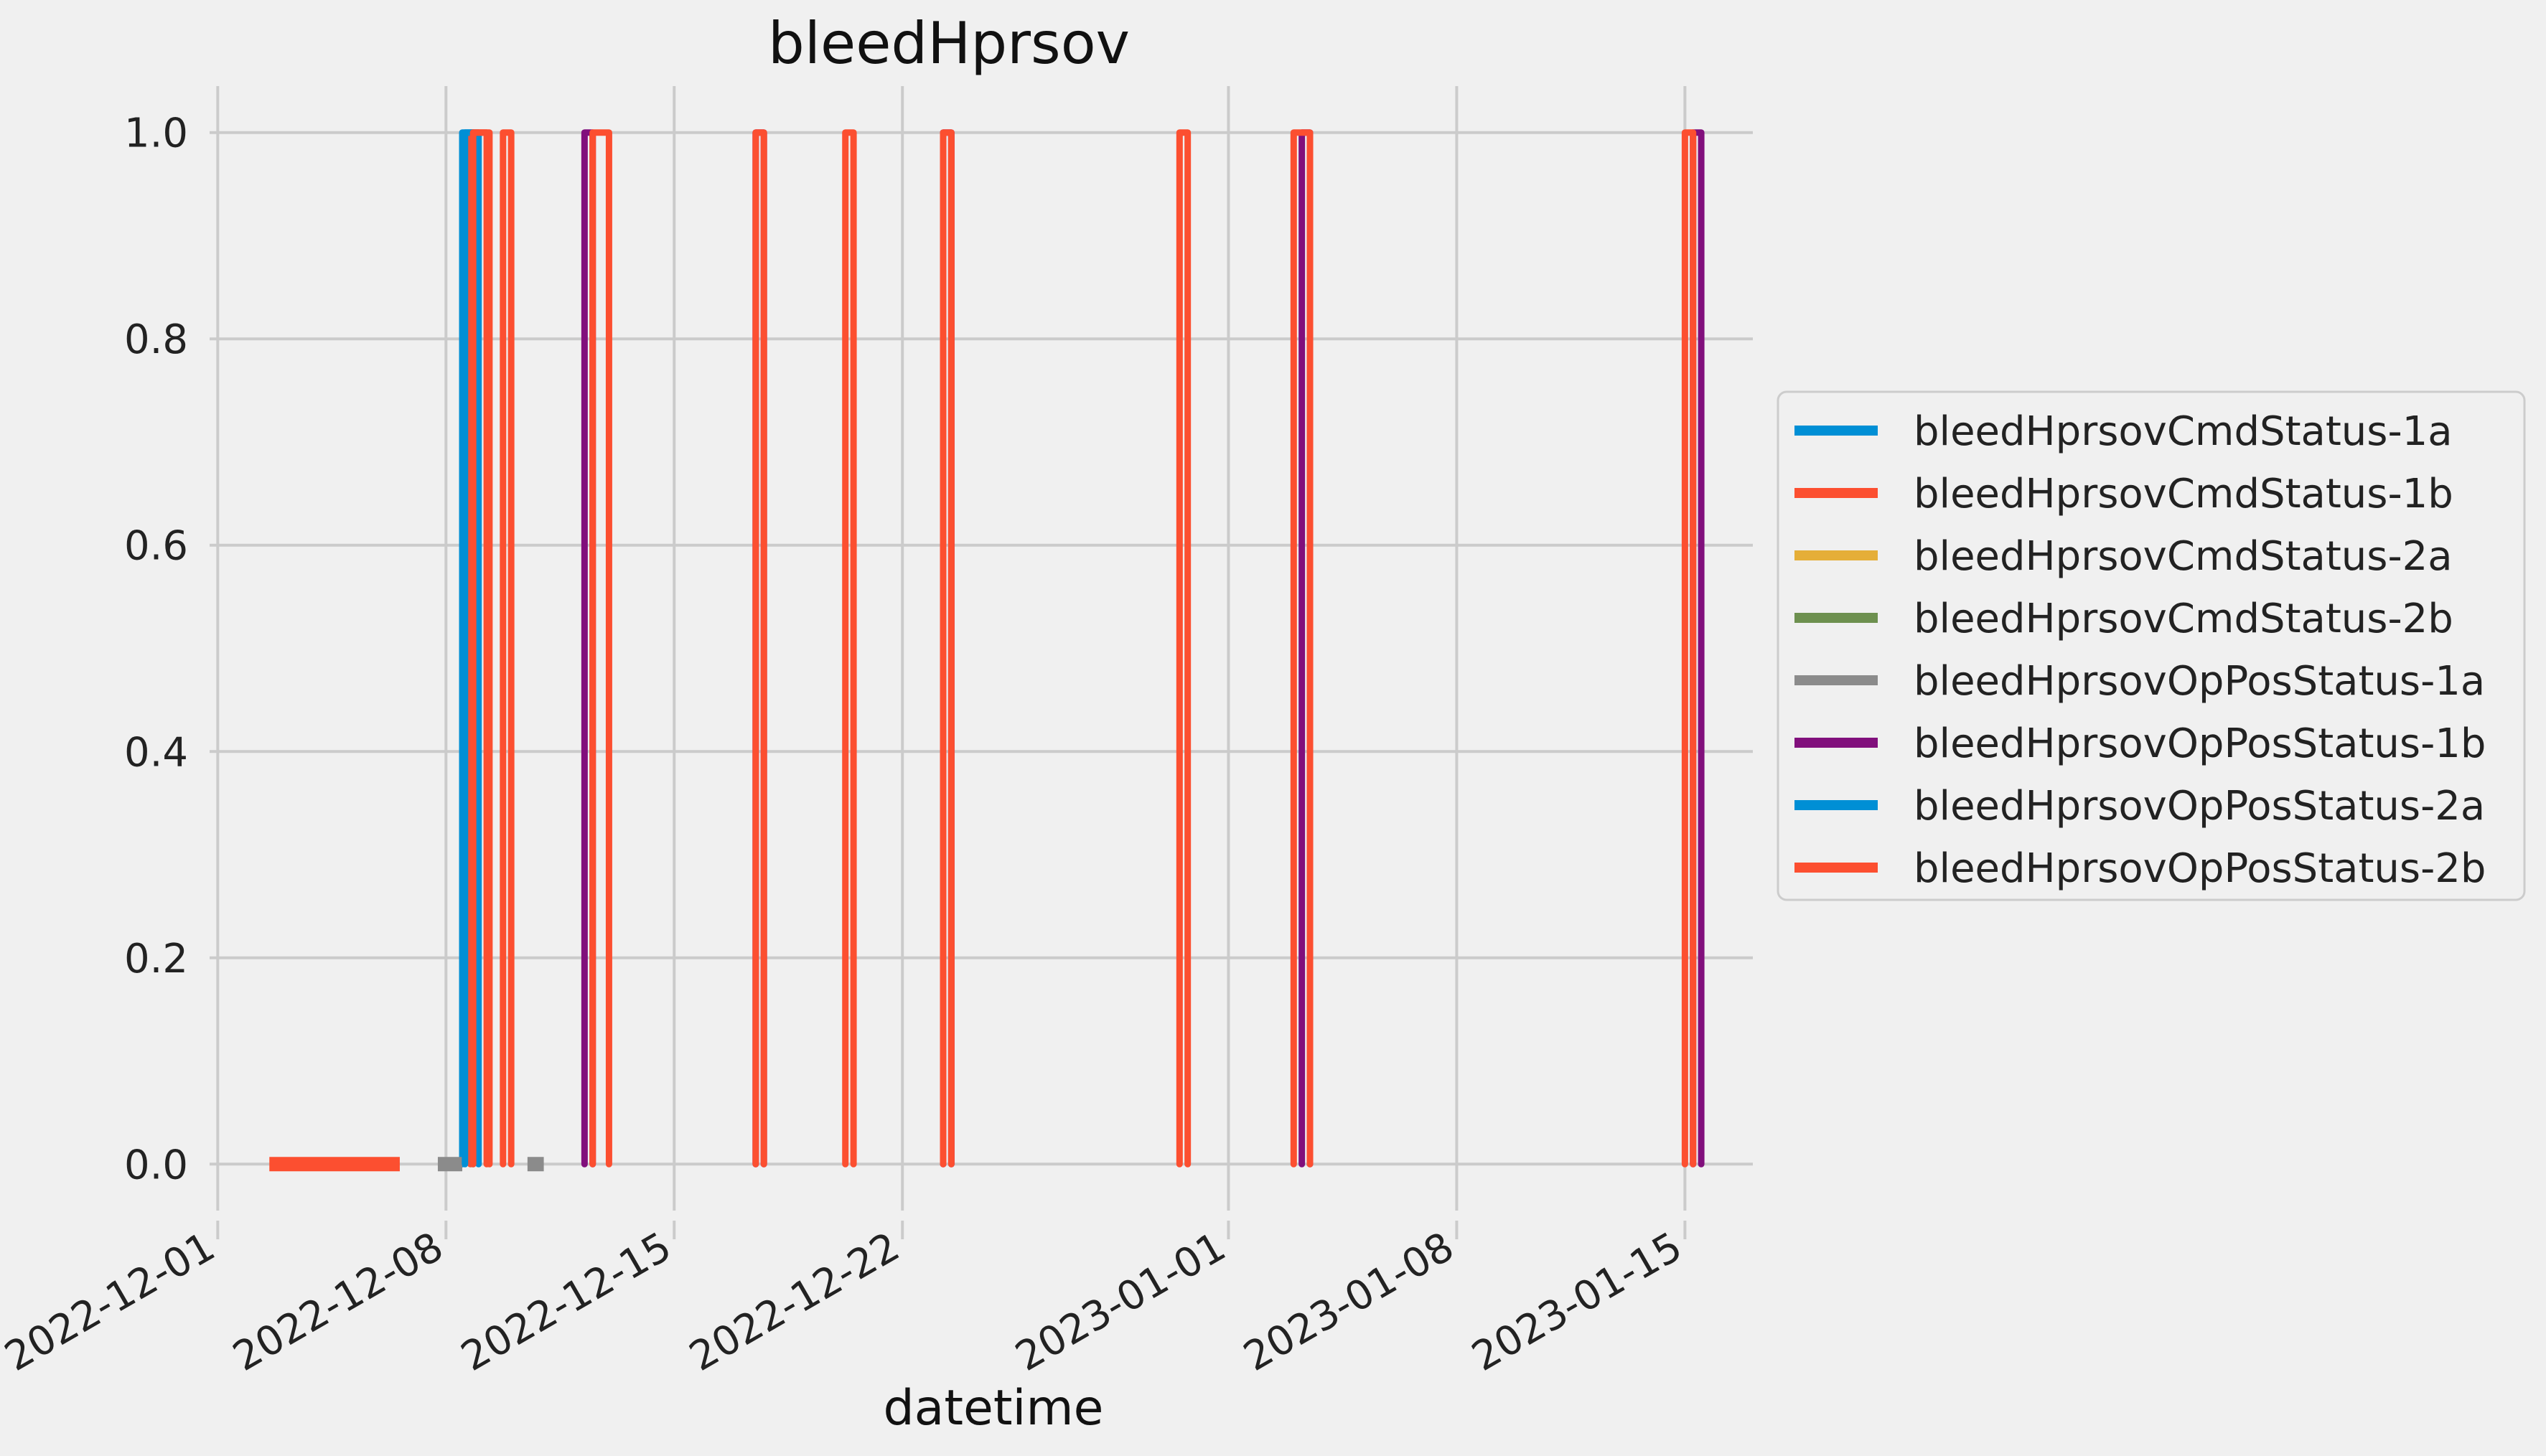 The image size is (2546, 1456). What do you see at coordinates (1577, 1302) in the screenshot?
I see `x-tick-label: 2023-01-15` at bounding box center [1577, 1302].